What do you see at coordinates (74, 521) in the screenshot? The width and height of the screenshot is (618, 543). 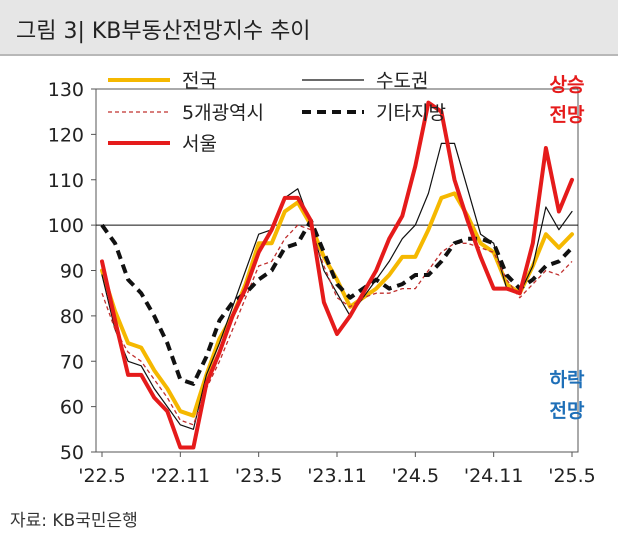 I see `source-note: 자료: KB국민은행` at bounding box center [74, 521].